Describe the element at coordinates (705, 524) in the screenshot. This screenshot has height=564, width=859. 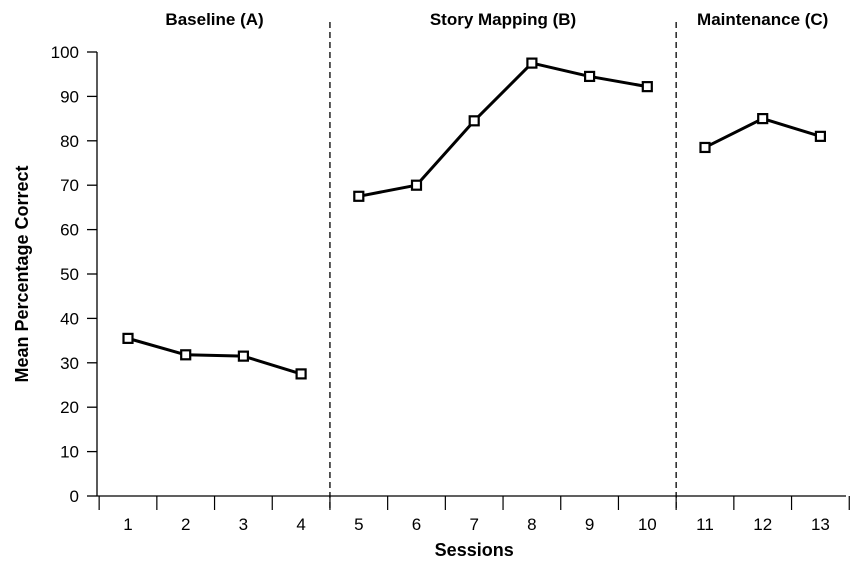
I see `x-tick-label: 11` at that location.